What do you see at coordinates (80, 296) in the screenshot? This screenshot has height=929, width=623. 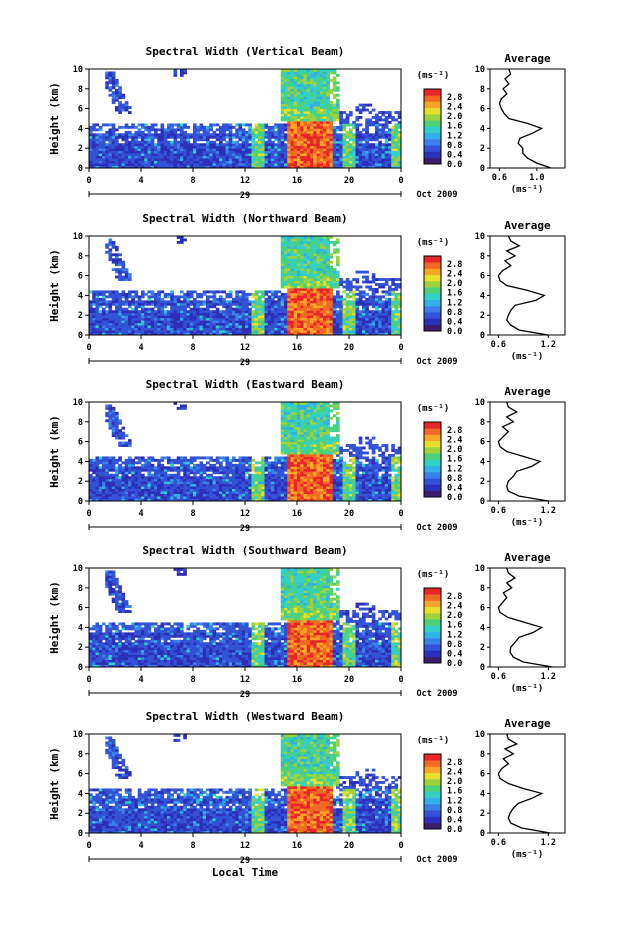 I see `y-tick-label: 4` at bounding box center [80, 296].